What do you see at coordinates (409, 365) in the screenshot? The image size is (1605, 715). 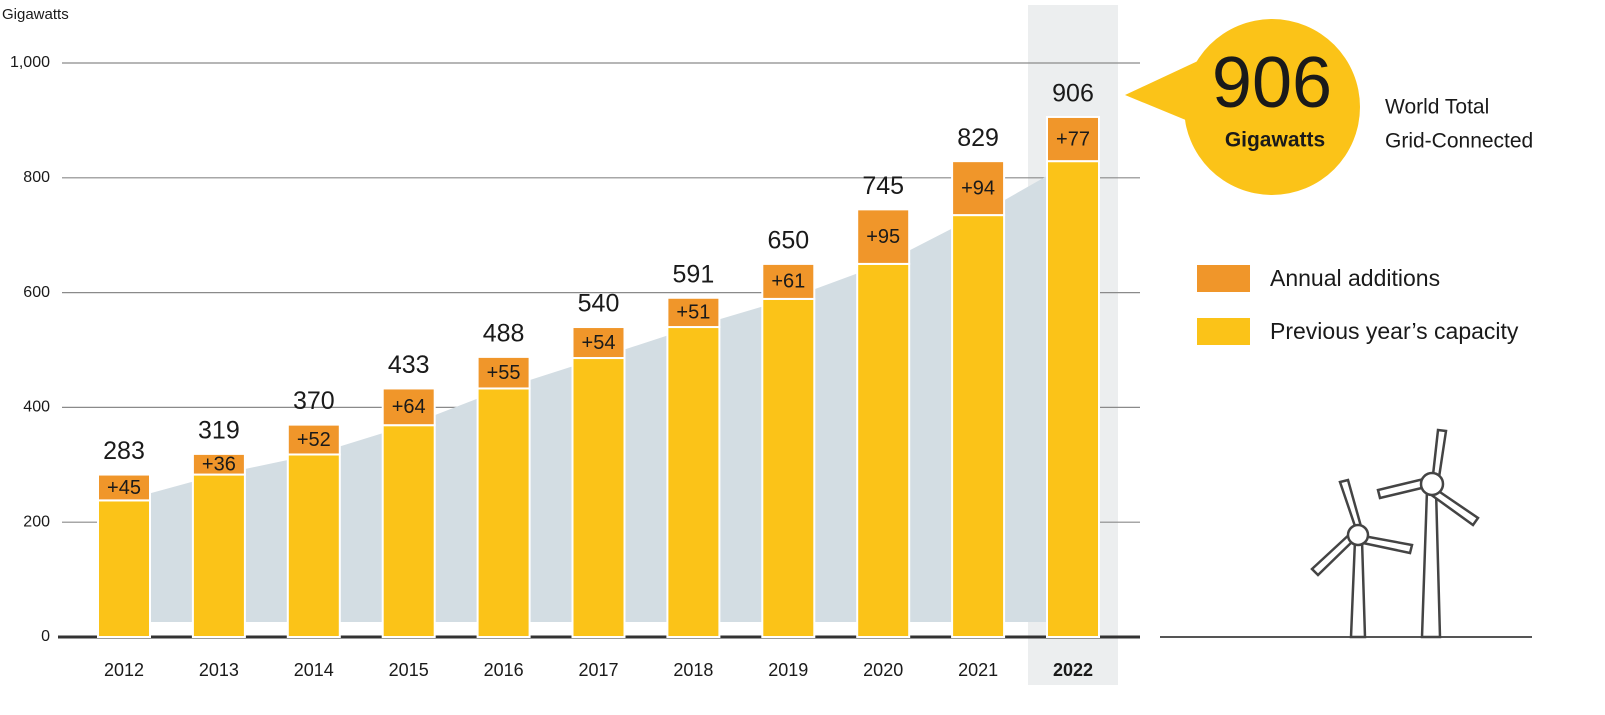 I see `total-label: 433` at bounding box center [409, 365].